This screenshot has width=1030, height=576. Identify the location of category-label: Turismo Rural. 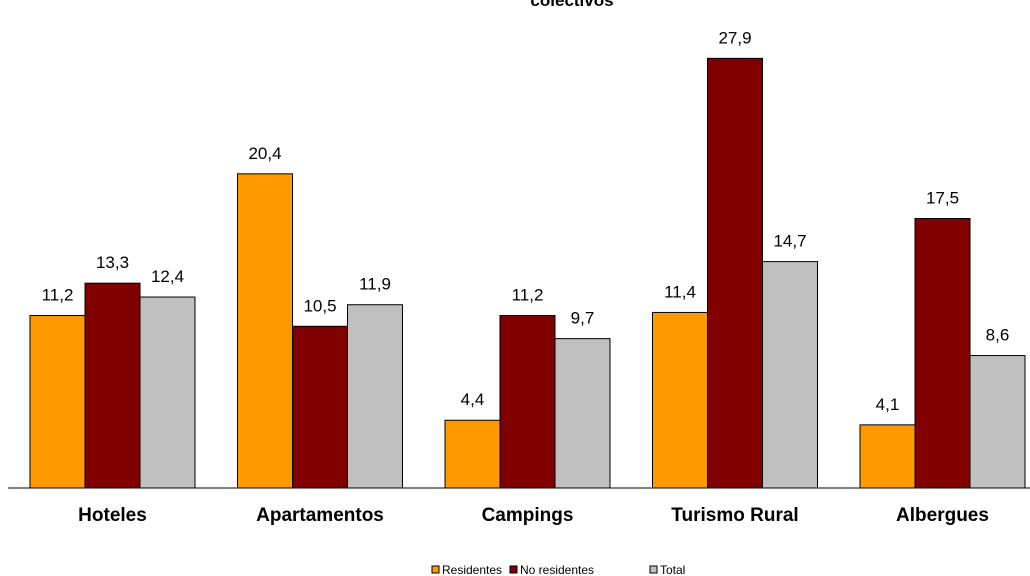
(734, 515).